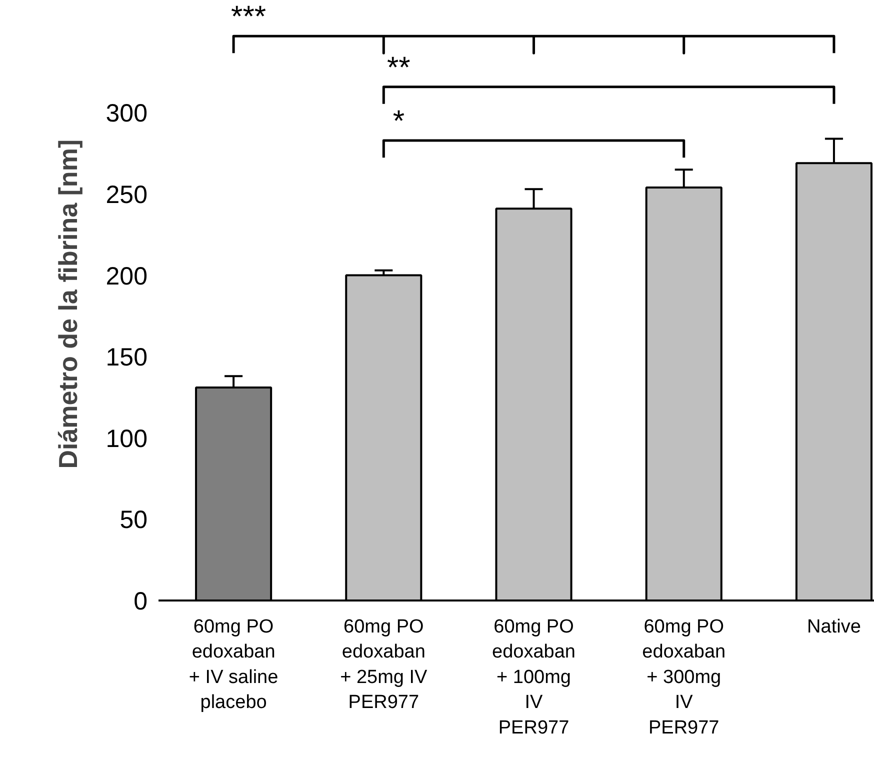  I want to click on y-tick-label: 150, so click(127, 358).